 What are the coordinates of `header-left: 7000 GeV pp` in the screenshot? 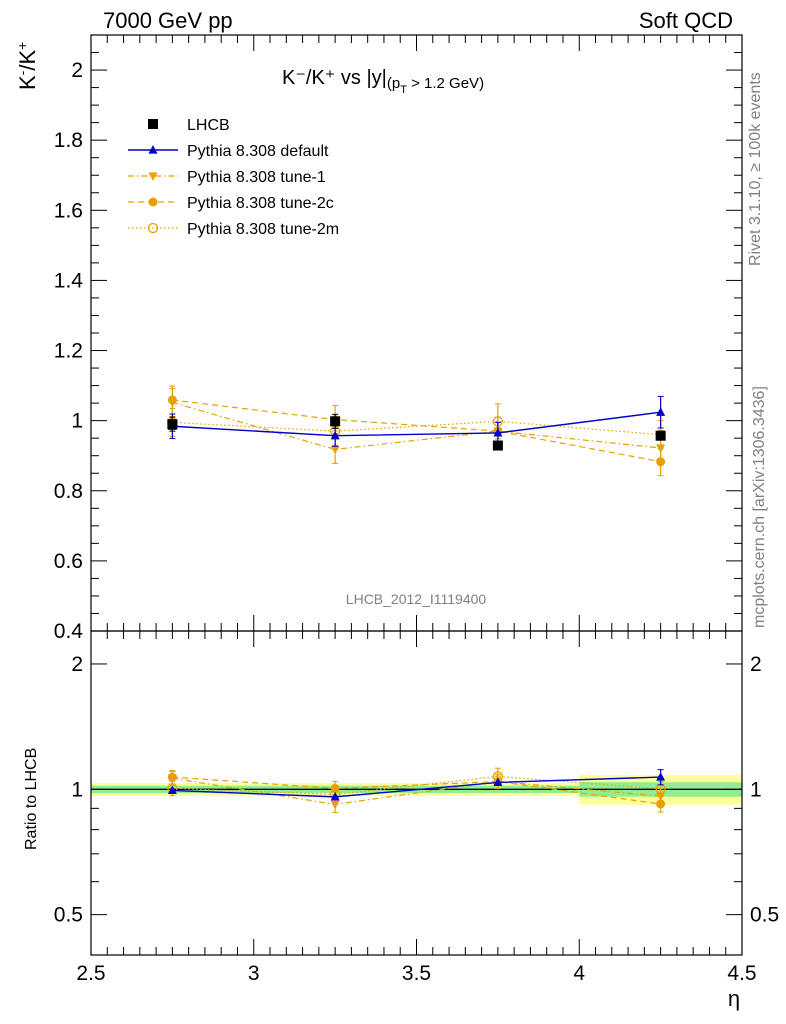 It's located at (168, 20).